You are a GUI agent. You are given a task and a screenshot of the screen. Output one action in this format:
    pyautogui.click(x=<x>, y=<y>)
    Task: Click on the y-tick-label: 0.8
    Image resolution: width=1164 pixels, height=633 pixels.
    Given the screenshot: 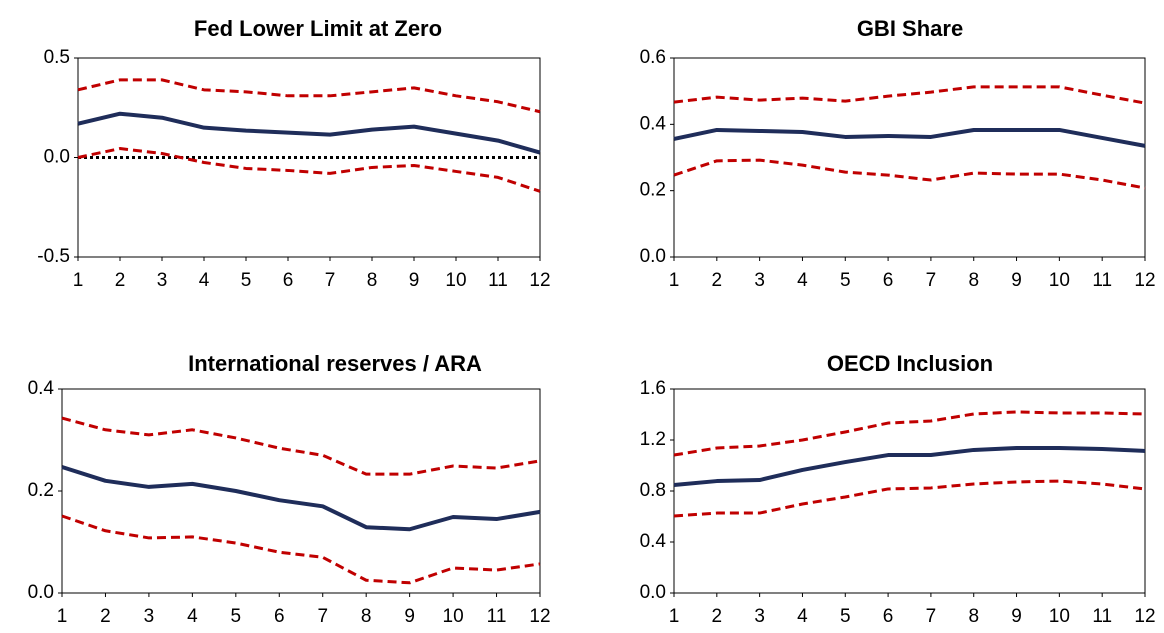 What is the action you would take?
    pyautogui.click(x=653, y=490)
    